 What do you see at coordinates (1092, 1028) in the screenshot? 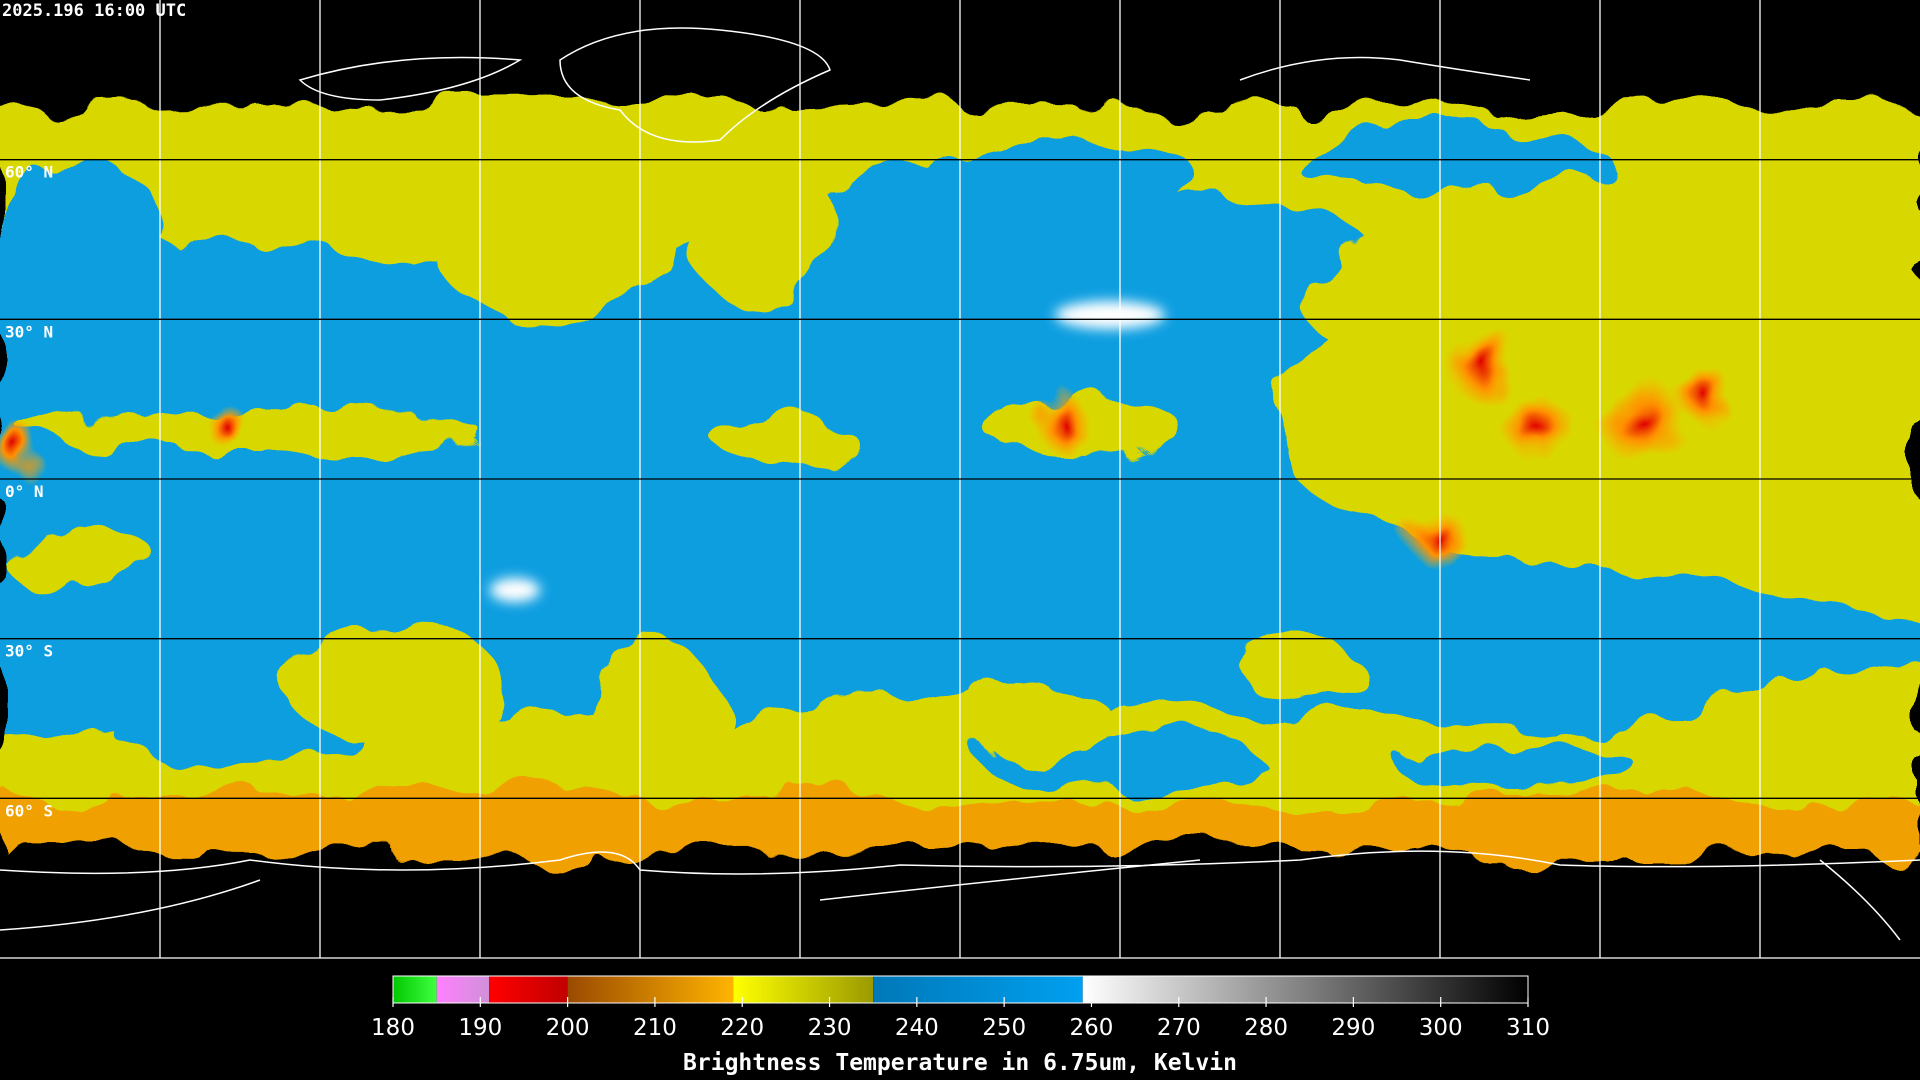
I see `colorbar-tick-label: 260` at bounding box center [1092, 1028].